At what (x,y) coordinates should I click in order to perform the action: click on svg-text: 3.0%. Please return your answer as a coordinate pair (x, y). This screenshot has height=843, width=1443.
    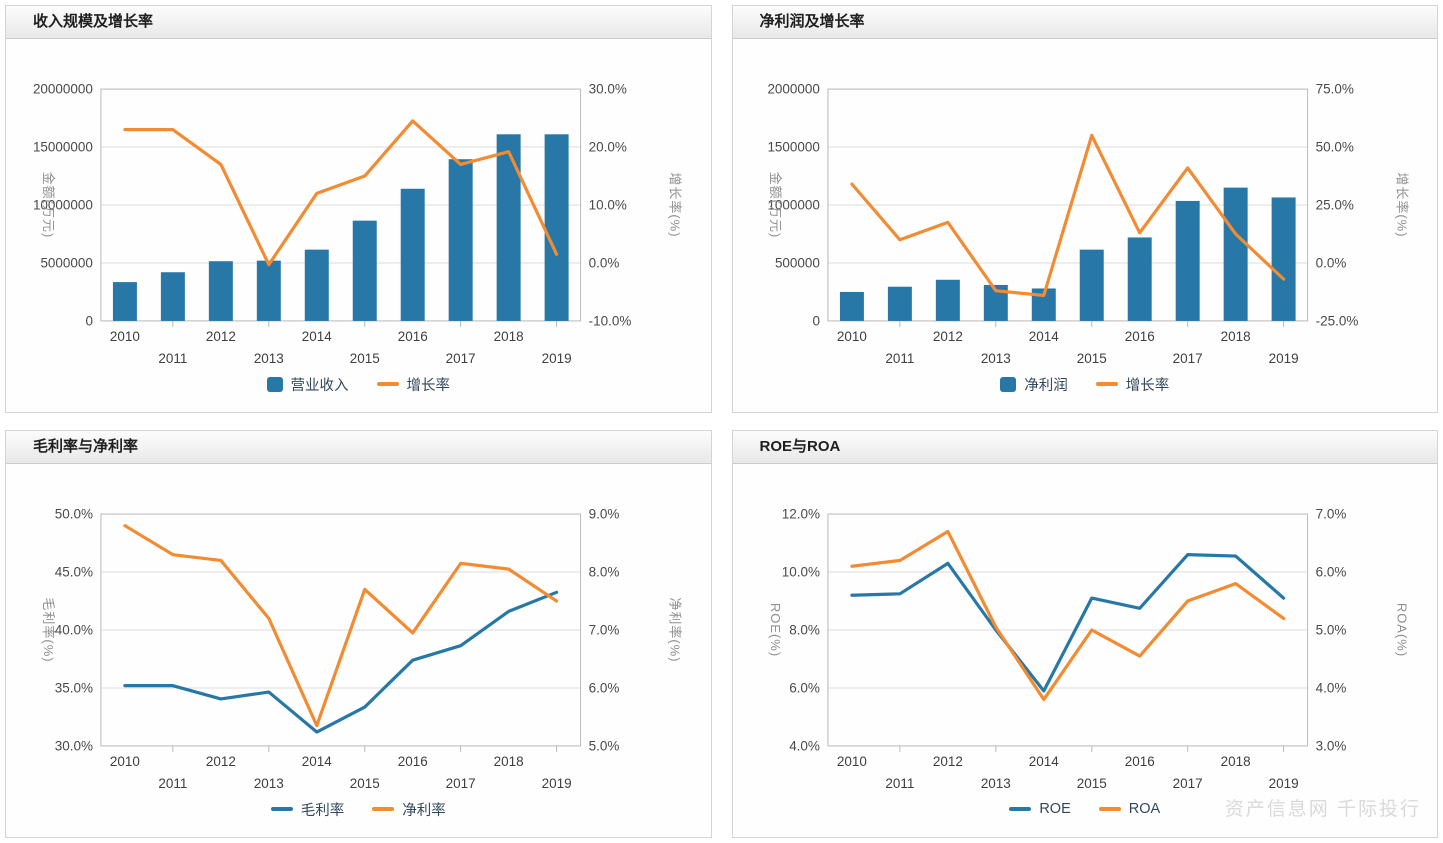
    Looking at the image, I should click on (1330, 745).